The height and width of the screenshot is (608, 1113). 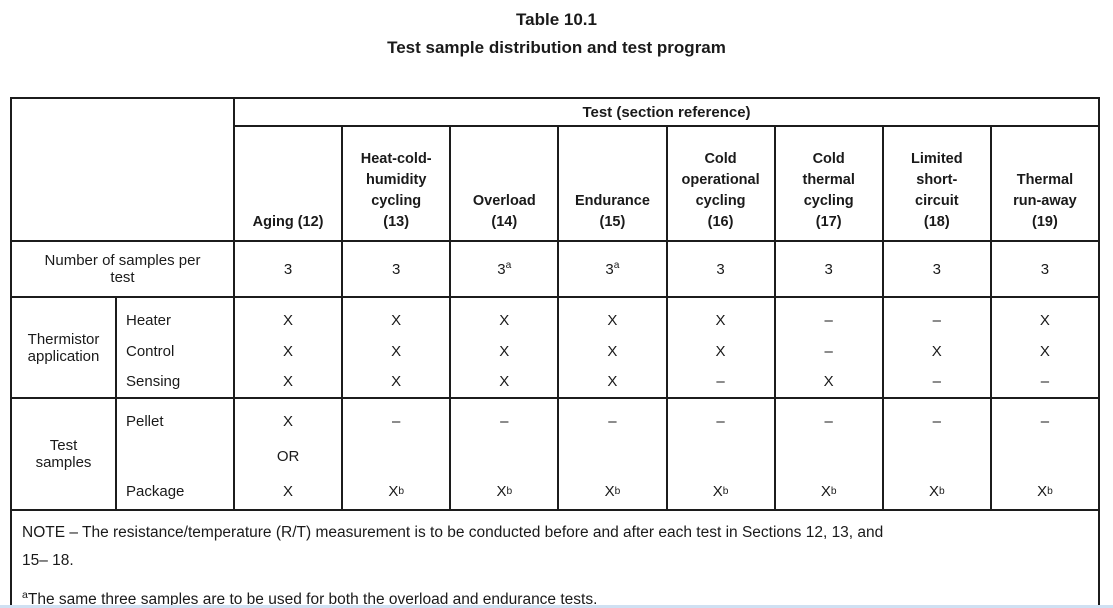 I want to click on col-header-cold-thermal-cycling: Cold thermal cycling (17), so click(x=828, y=183).